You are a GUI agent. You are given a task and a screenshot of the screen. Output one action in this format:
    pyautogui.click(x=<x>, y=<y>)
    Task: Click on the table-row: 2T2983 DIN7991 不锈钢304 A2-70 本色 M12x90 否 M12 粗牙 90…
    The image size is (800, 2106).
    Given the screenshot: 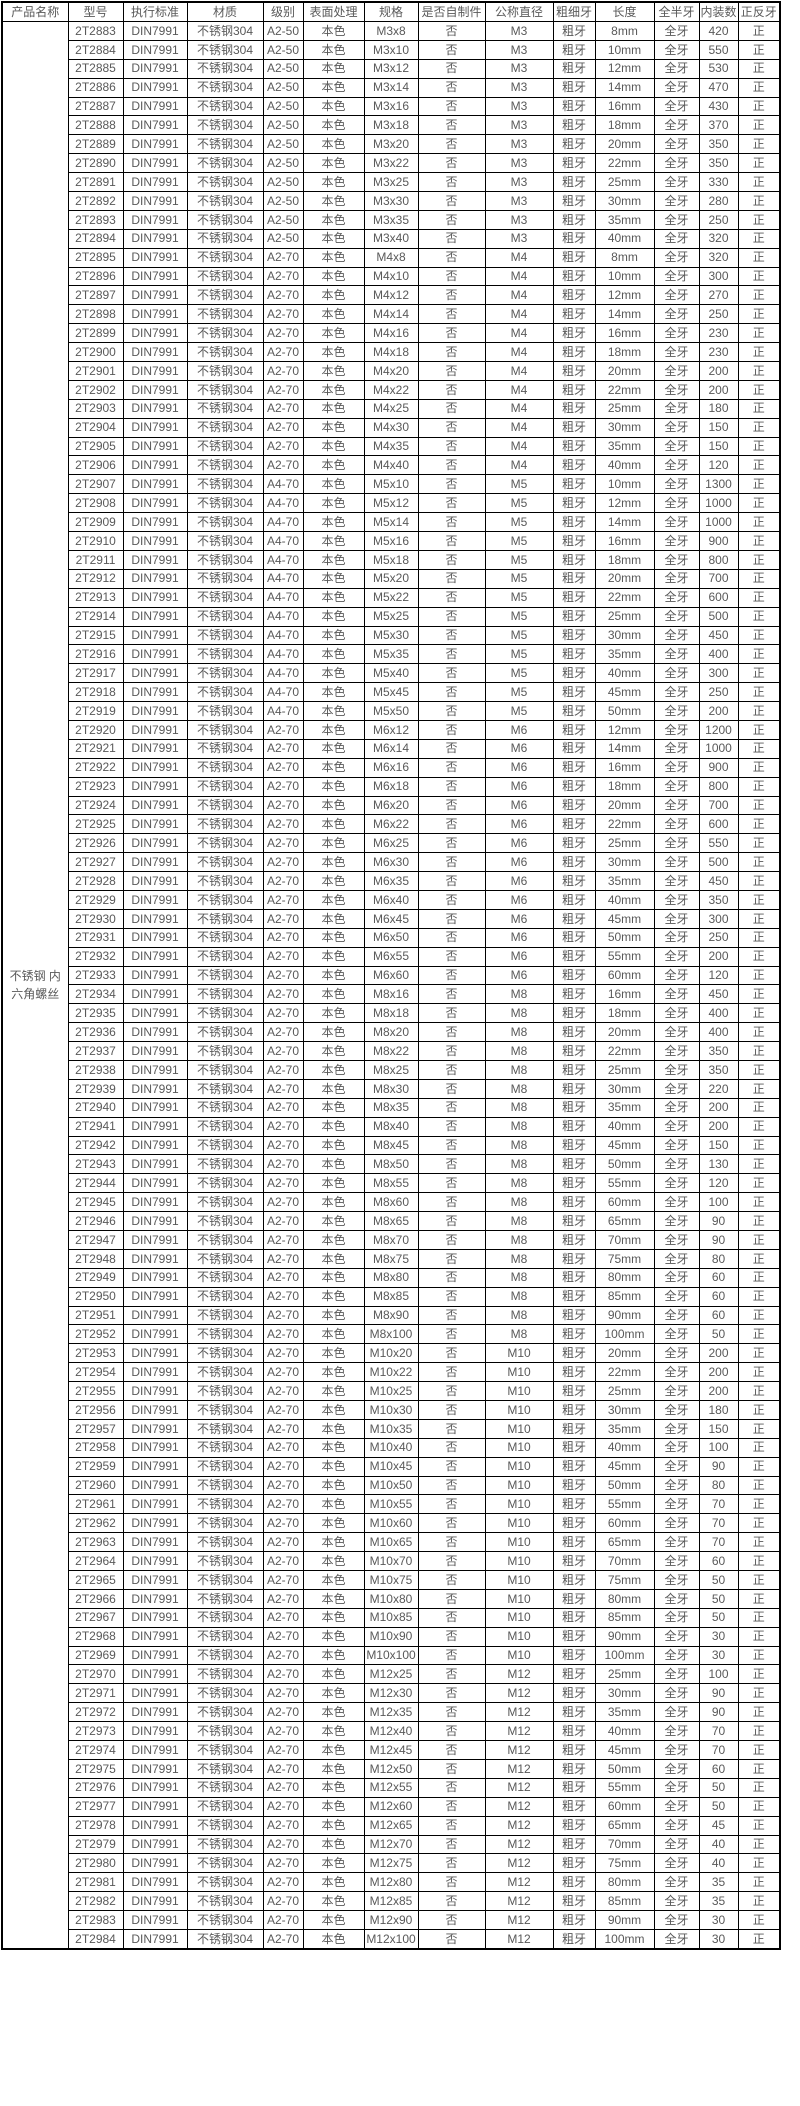 What is the action you would take?
    pyautogui.click(x=391, y=1920)
    